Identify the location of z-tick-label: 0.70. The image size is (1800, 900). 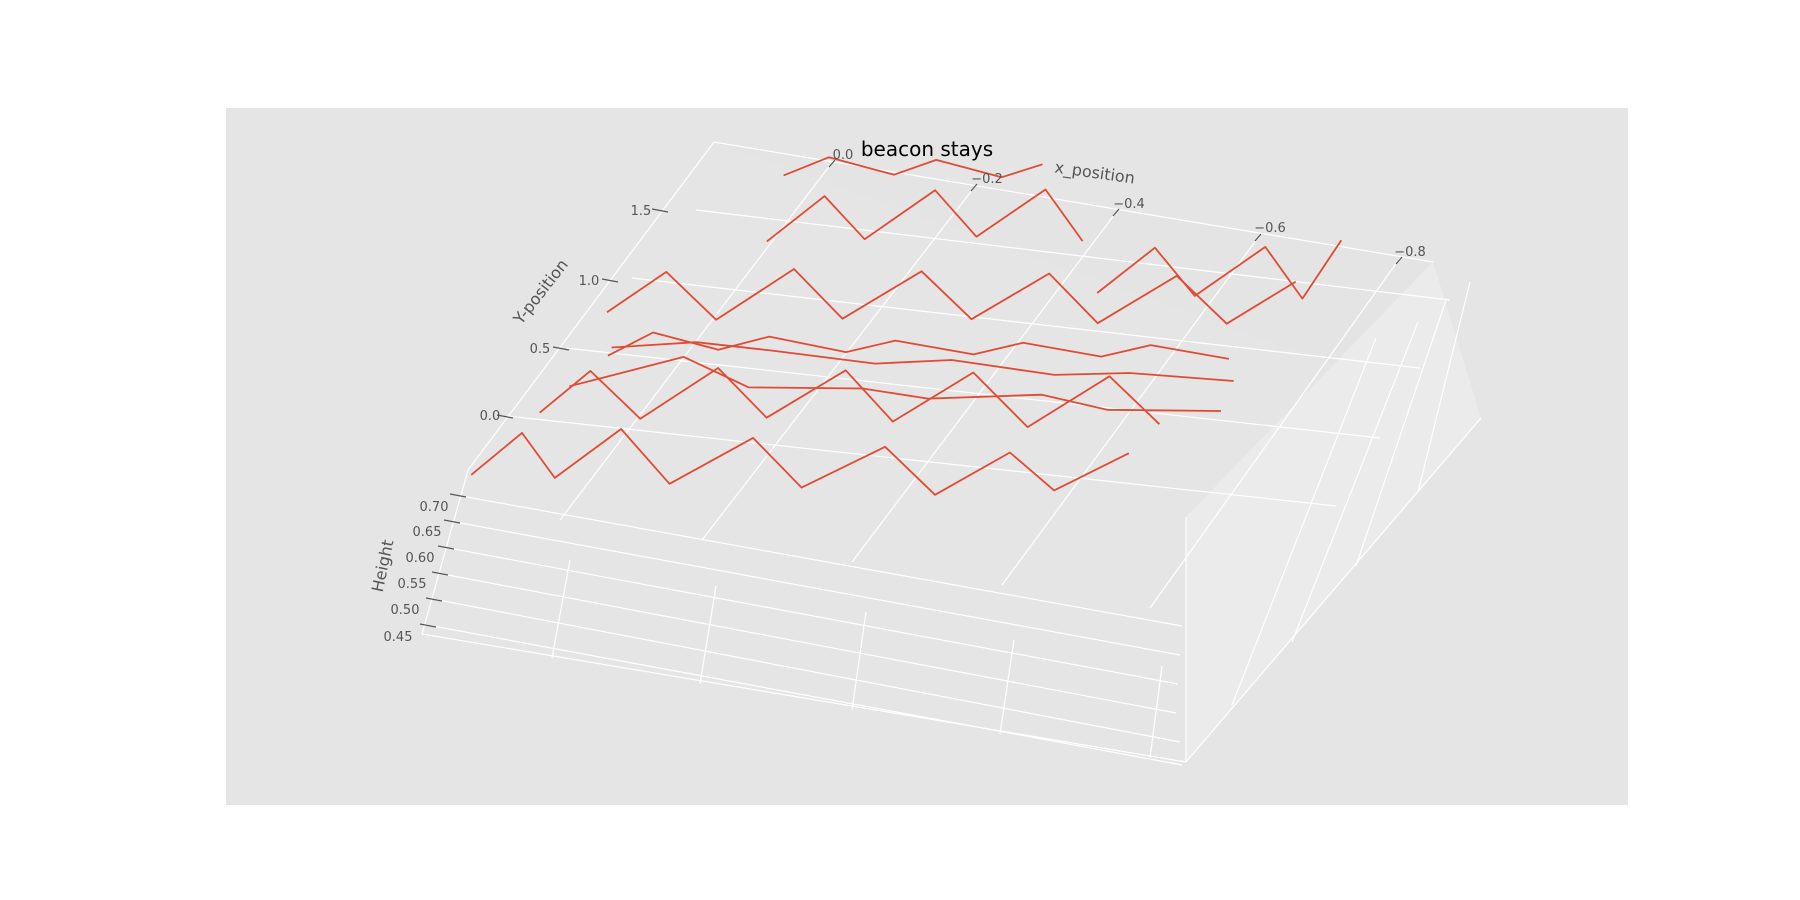
(434, 507).